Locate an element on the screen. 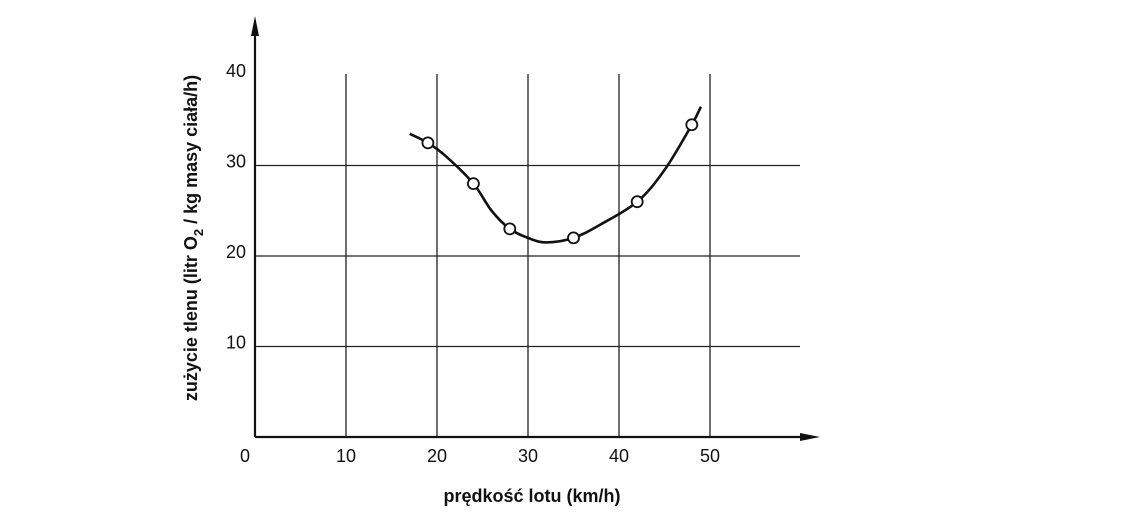 Image resolution: width=1146 pixels, height=526 pixels. y-tick-label: 30 is located at coordinates (236, 162).